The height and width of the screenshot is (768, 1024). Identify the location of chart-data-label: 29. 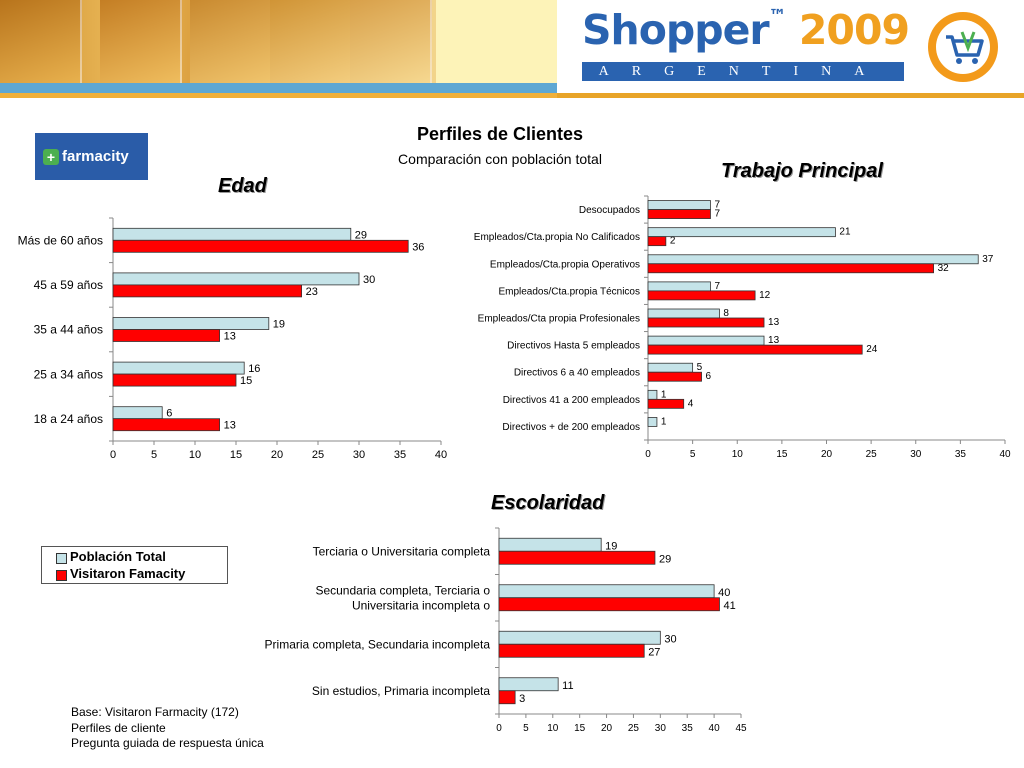
(665, 559).